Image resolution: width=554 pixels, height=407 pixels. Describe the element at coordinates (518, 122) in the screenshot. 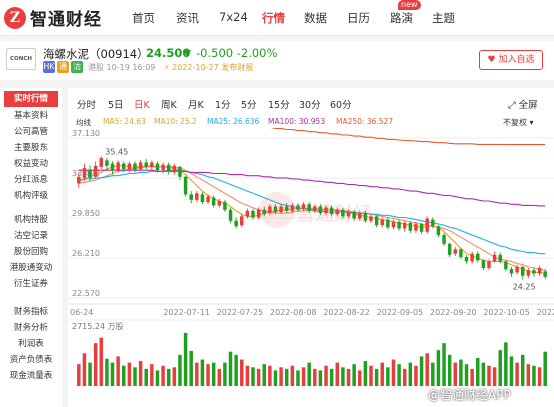

I see `adjust-select: 不复权 ▾` at that location.